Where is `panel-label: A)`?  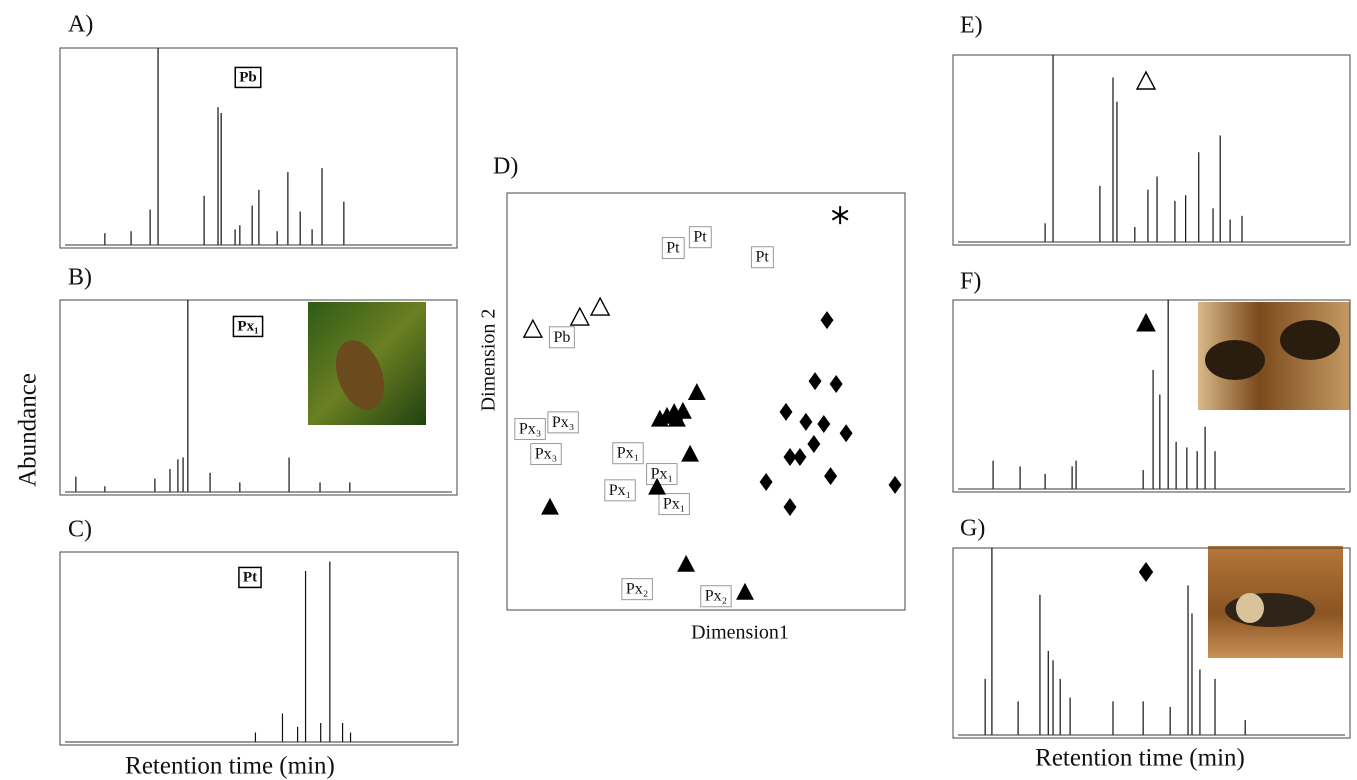 panel-label: A) is located at coordinates (80, 25).